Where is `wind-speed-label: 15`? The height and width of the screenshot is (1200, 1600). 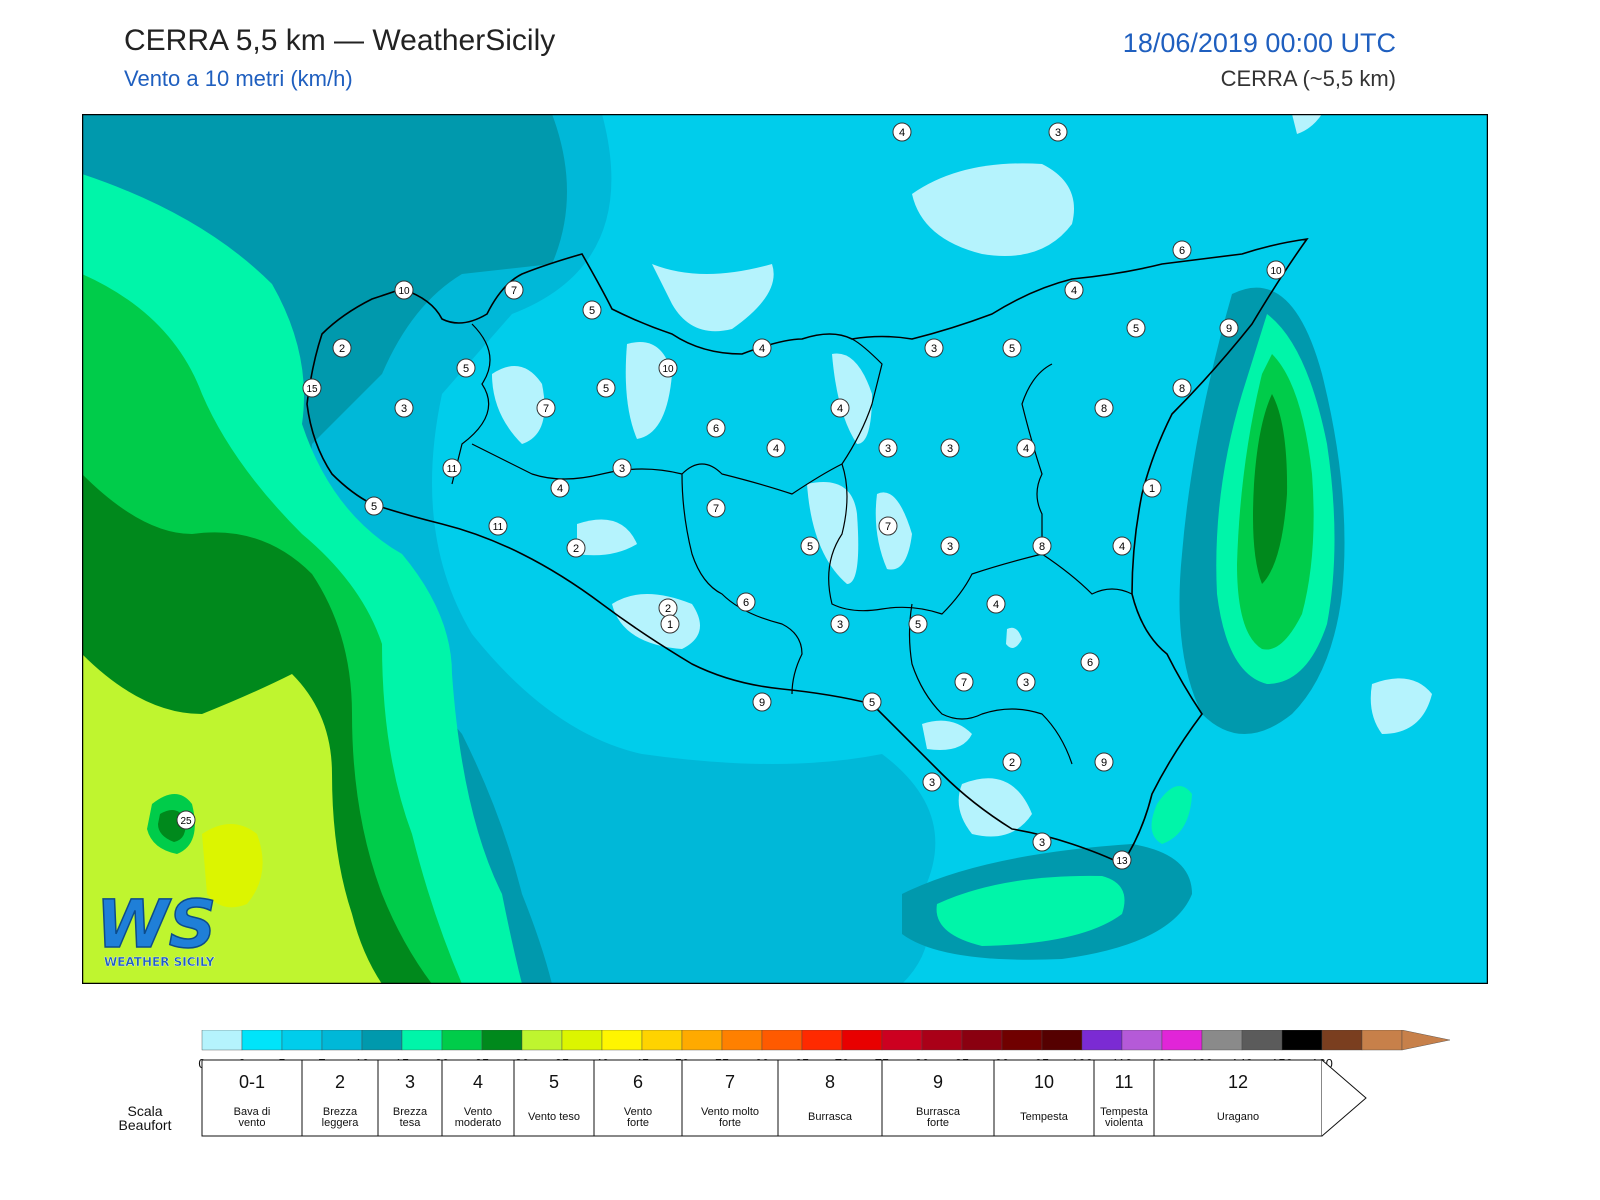
wind-speed-label: 15 is located at coordinates (312, 389).